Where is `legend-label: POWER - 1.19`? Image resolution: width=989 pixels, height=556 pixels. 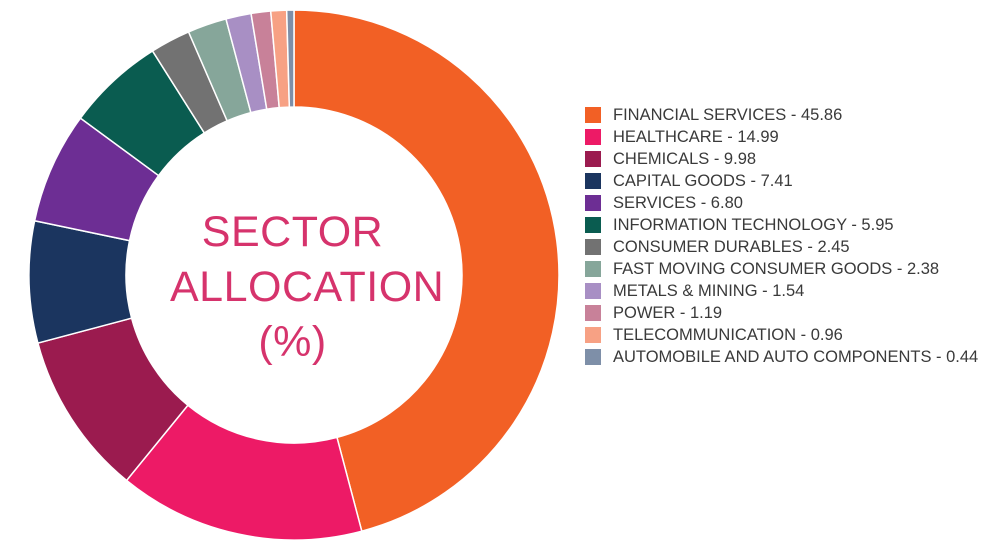
legend-label: POWER - 1.19 is located at coordinates (668, 313).